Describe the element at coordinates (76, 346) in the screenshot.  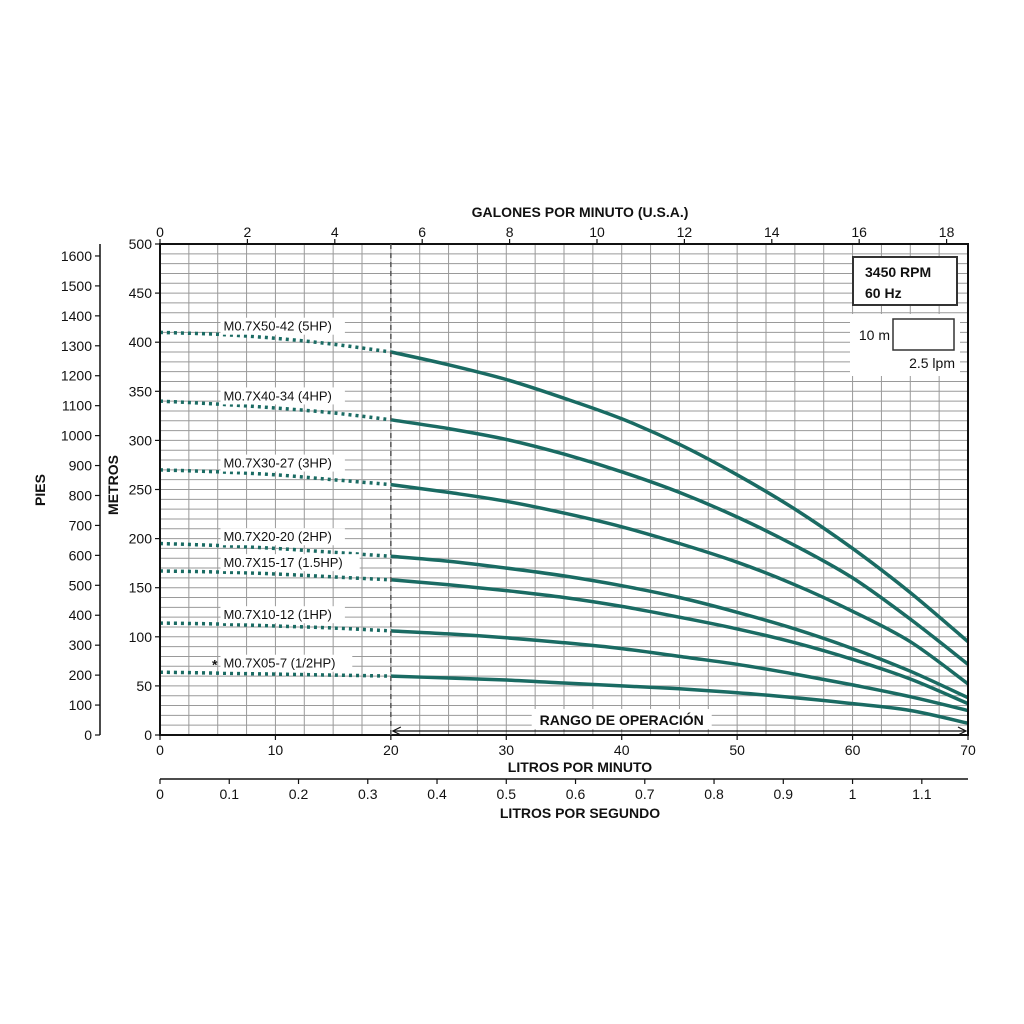
I see `feet-tick-label: 1300` at that location.